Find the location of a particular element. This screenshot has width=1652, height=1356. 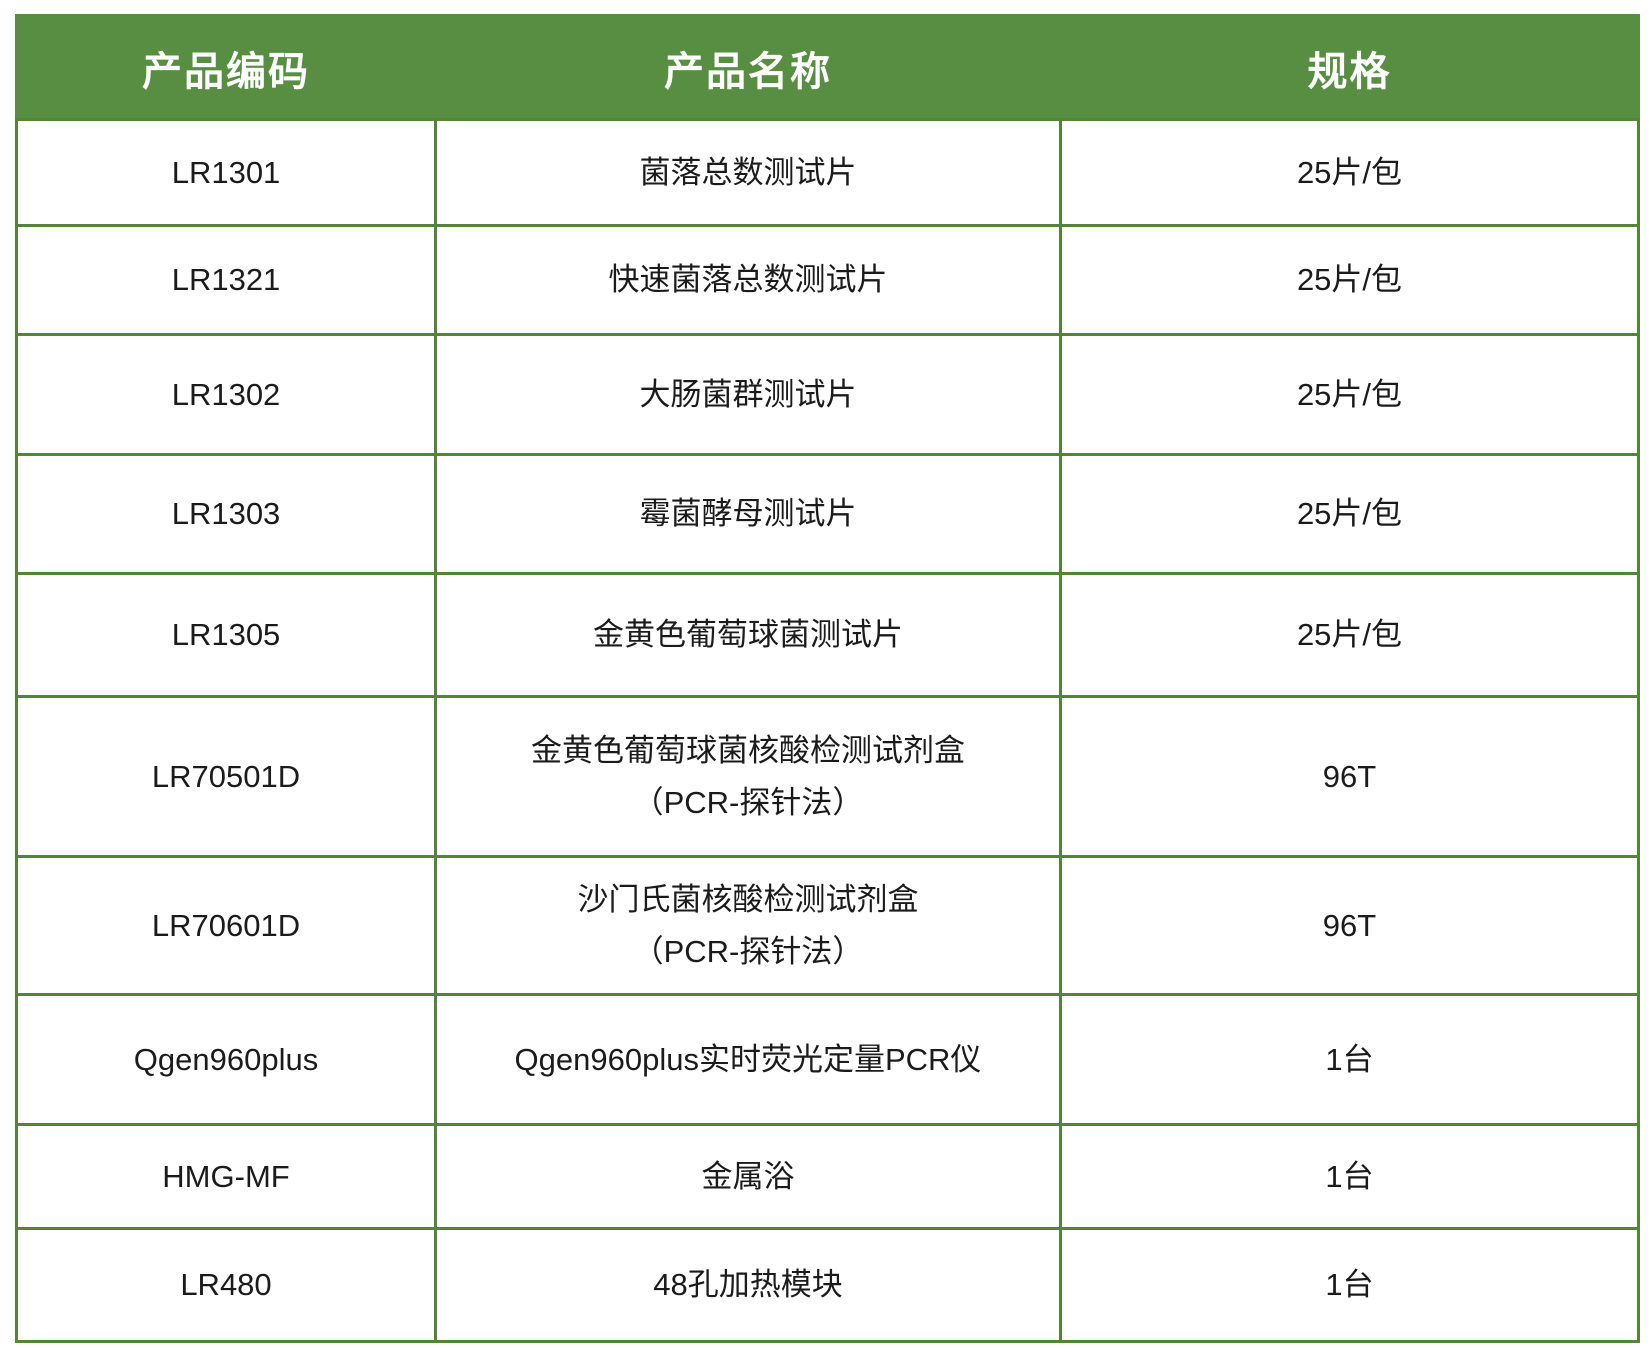

product-code-cell: LR1305 is located at coordinates (226, 635).